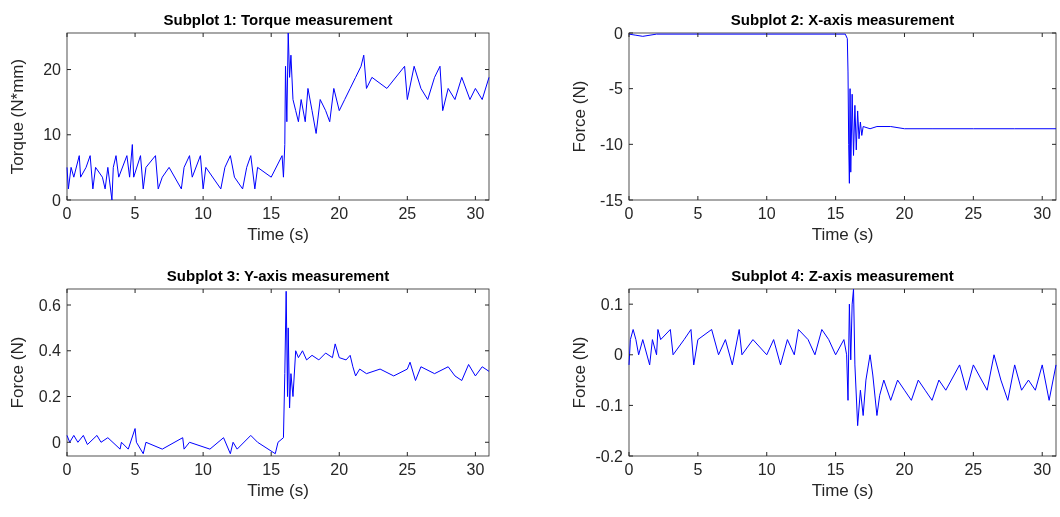  I want to click on y-tick-label: -5, so click(616, 89).